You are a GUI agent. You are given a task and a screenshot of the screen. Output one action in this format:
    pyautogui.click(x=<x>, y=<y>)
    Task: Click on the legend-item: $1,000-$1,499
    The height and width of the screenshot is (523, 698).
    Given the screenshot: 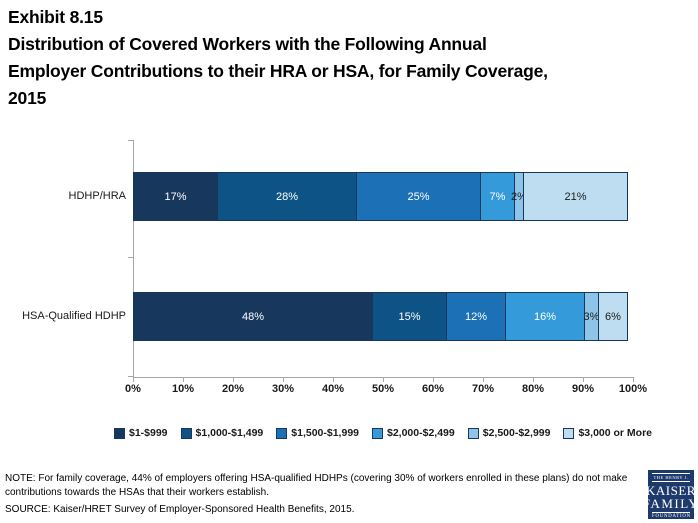 What is the action you would take?
    pyautogui.click(x=222, y=433)
    